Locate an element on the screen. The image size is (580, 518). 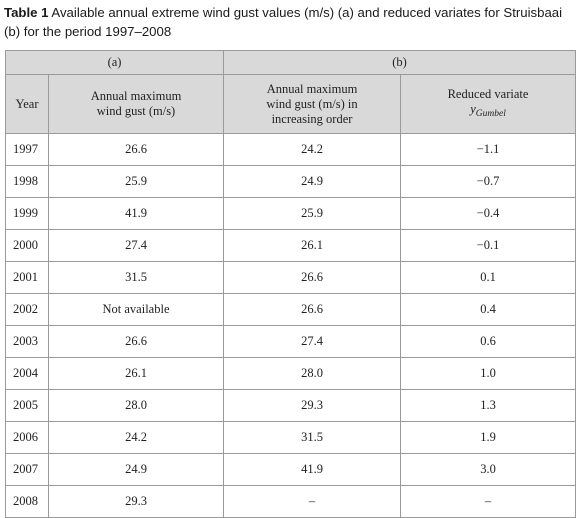
gust-cell: 31.5 is located at coordinates (136, 277).